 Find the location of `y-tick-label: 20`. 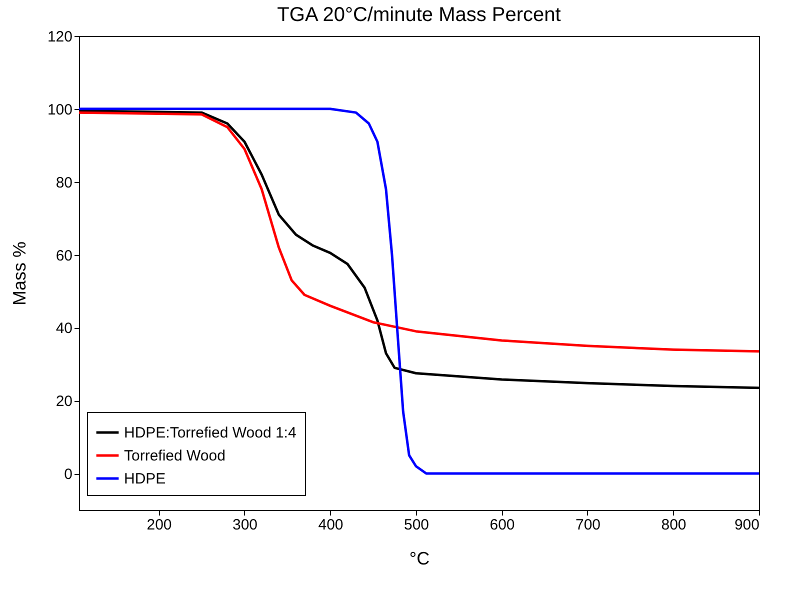

y-tick-label: 20 is located at coordinates (64, 401).